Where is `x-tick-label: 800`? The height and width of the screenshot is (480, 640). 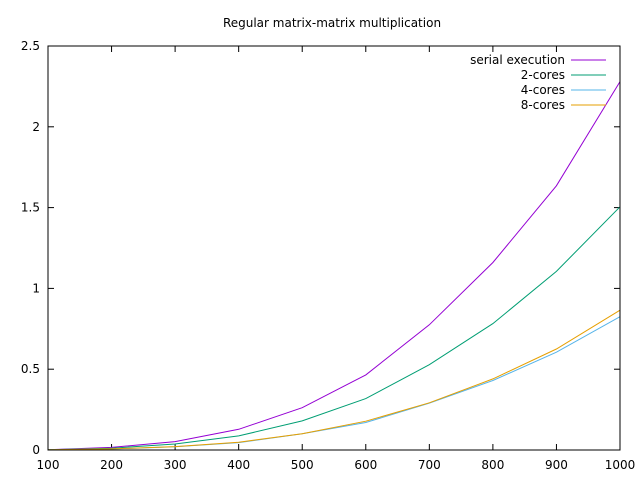 x-tick-label: 800 is located at coordinates (492, 465).